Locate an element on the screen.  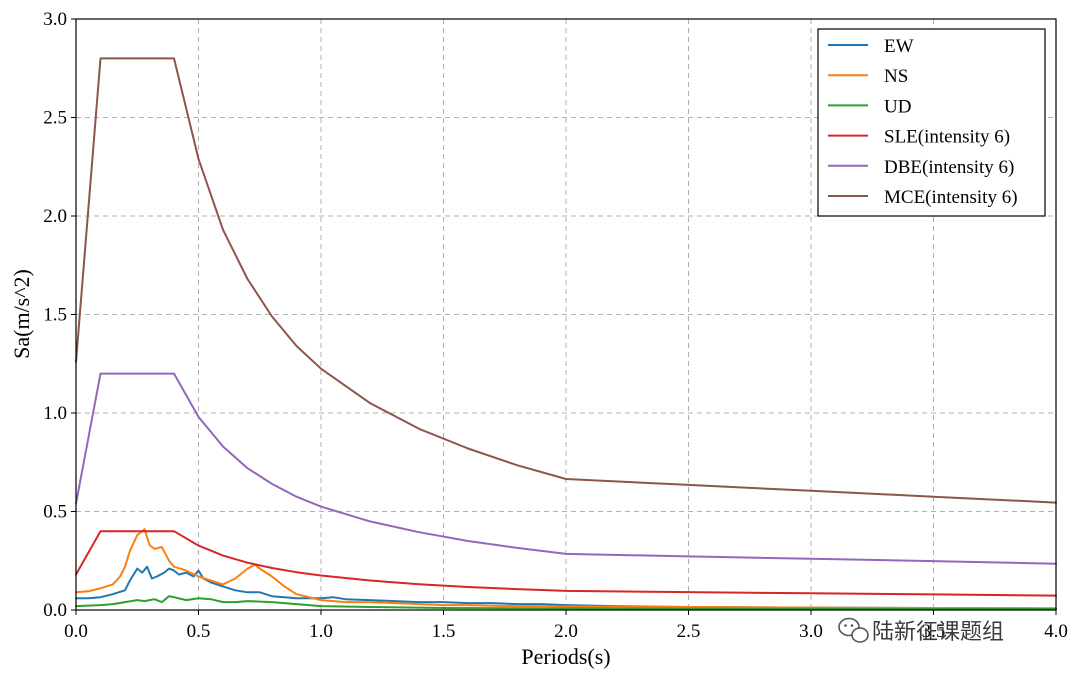
legend-entry: SLE(intensity 6) is located at coordinates (947, 137).